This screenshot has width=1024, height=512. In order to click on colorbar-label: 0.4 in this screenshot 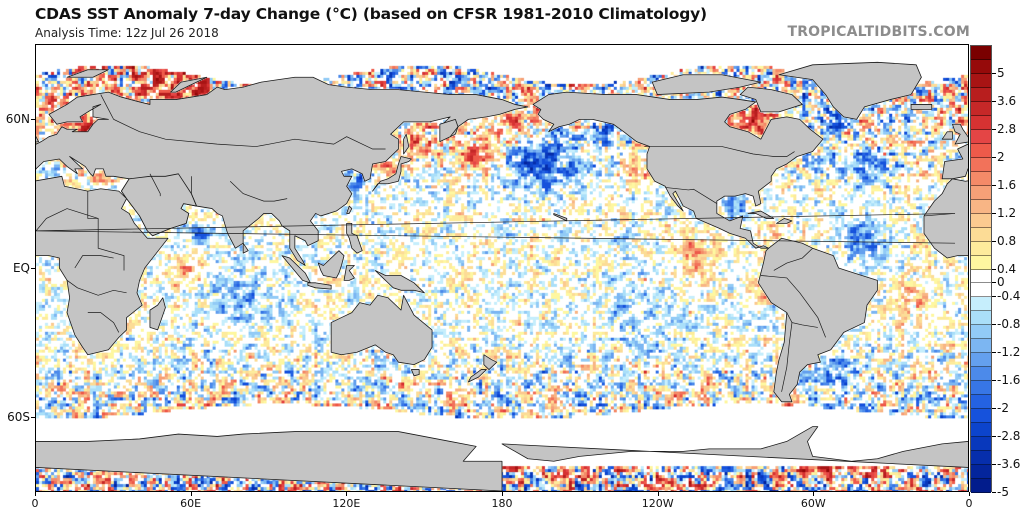, I will do `click(1007, 268)`.